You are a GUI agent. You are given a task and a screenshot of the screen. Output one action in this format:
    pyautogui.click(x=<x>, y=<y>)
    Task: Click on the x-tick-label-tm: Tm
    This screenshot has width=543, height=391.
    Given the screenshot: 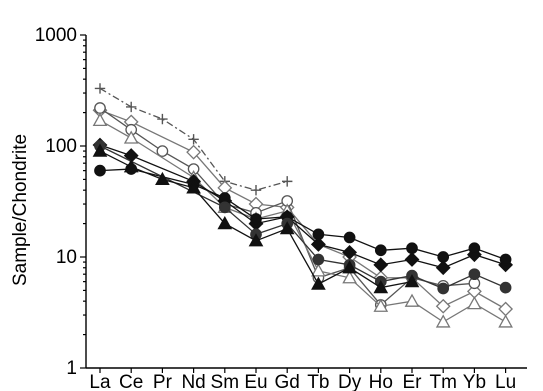 What is the action you would take?
    pyautogui.click(x=442, y=381)
    